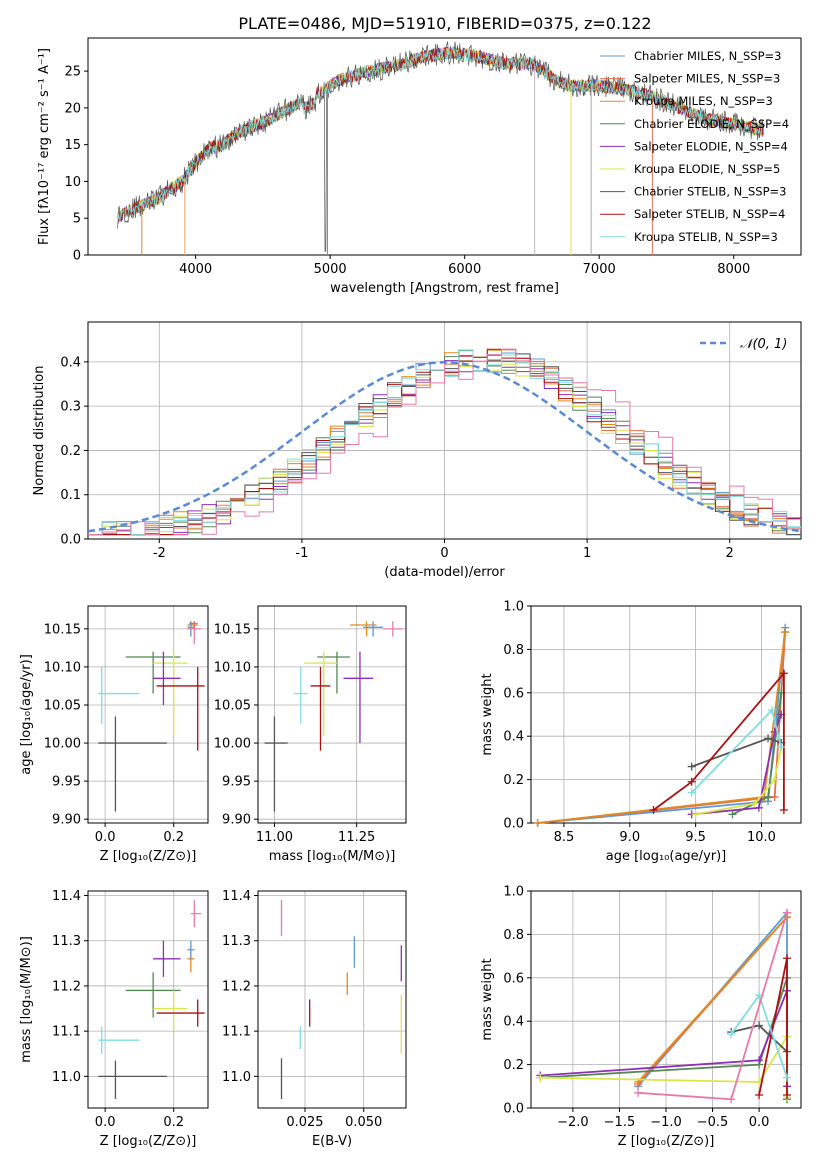  What do you see at coordinates (564, 837) in the screenshot?
I see `x-tick-label: 8.5` at bounding box center [564, 837].